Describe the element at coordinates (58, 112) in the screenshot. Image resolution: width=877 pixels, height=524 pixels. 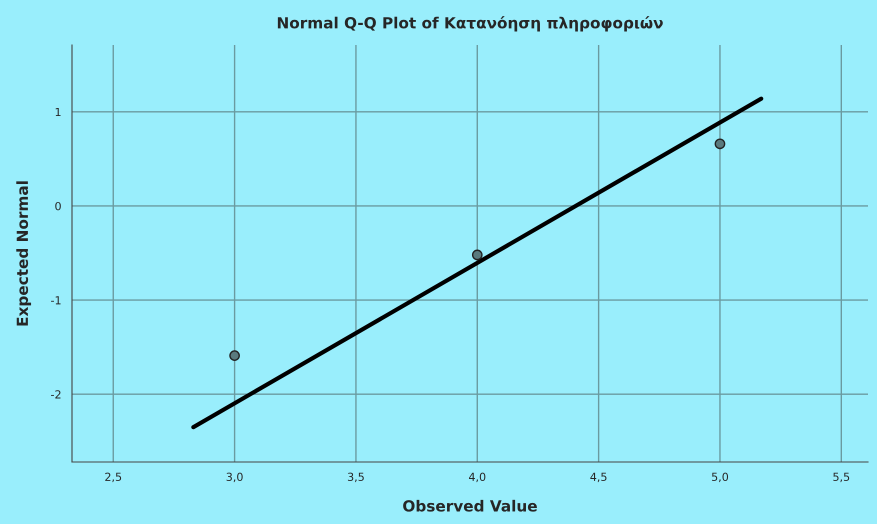
I see `y-tick-label: 1` at that location.